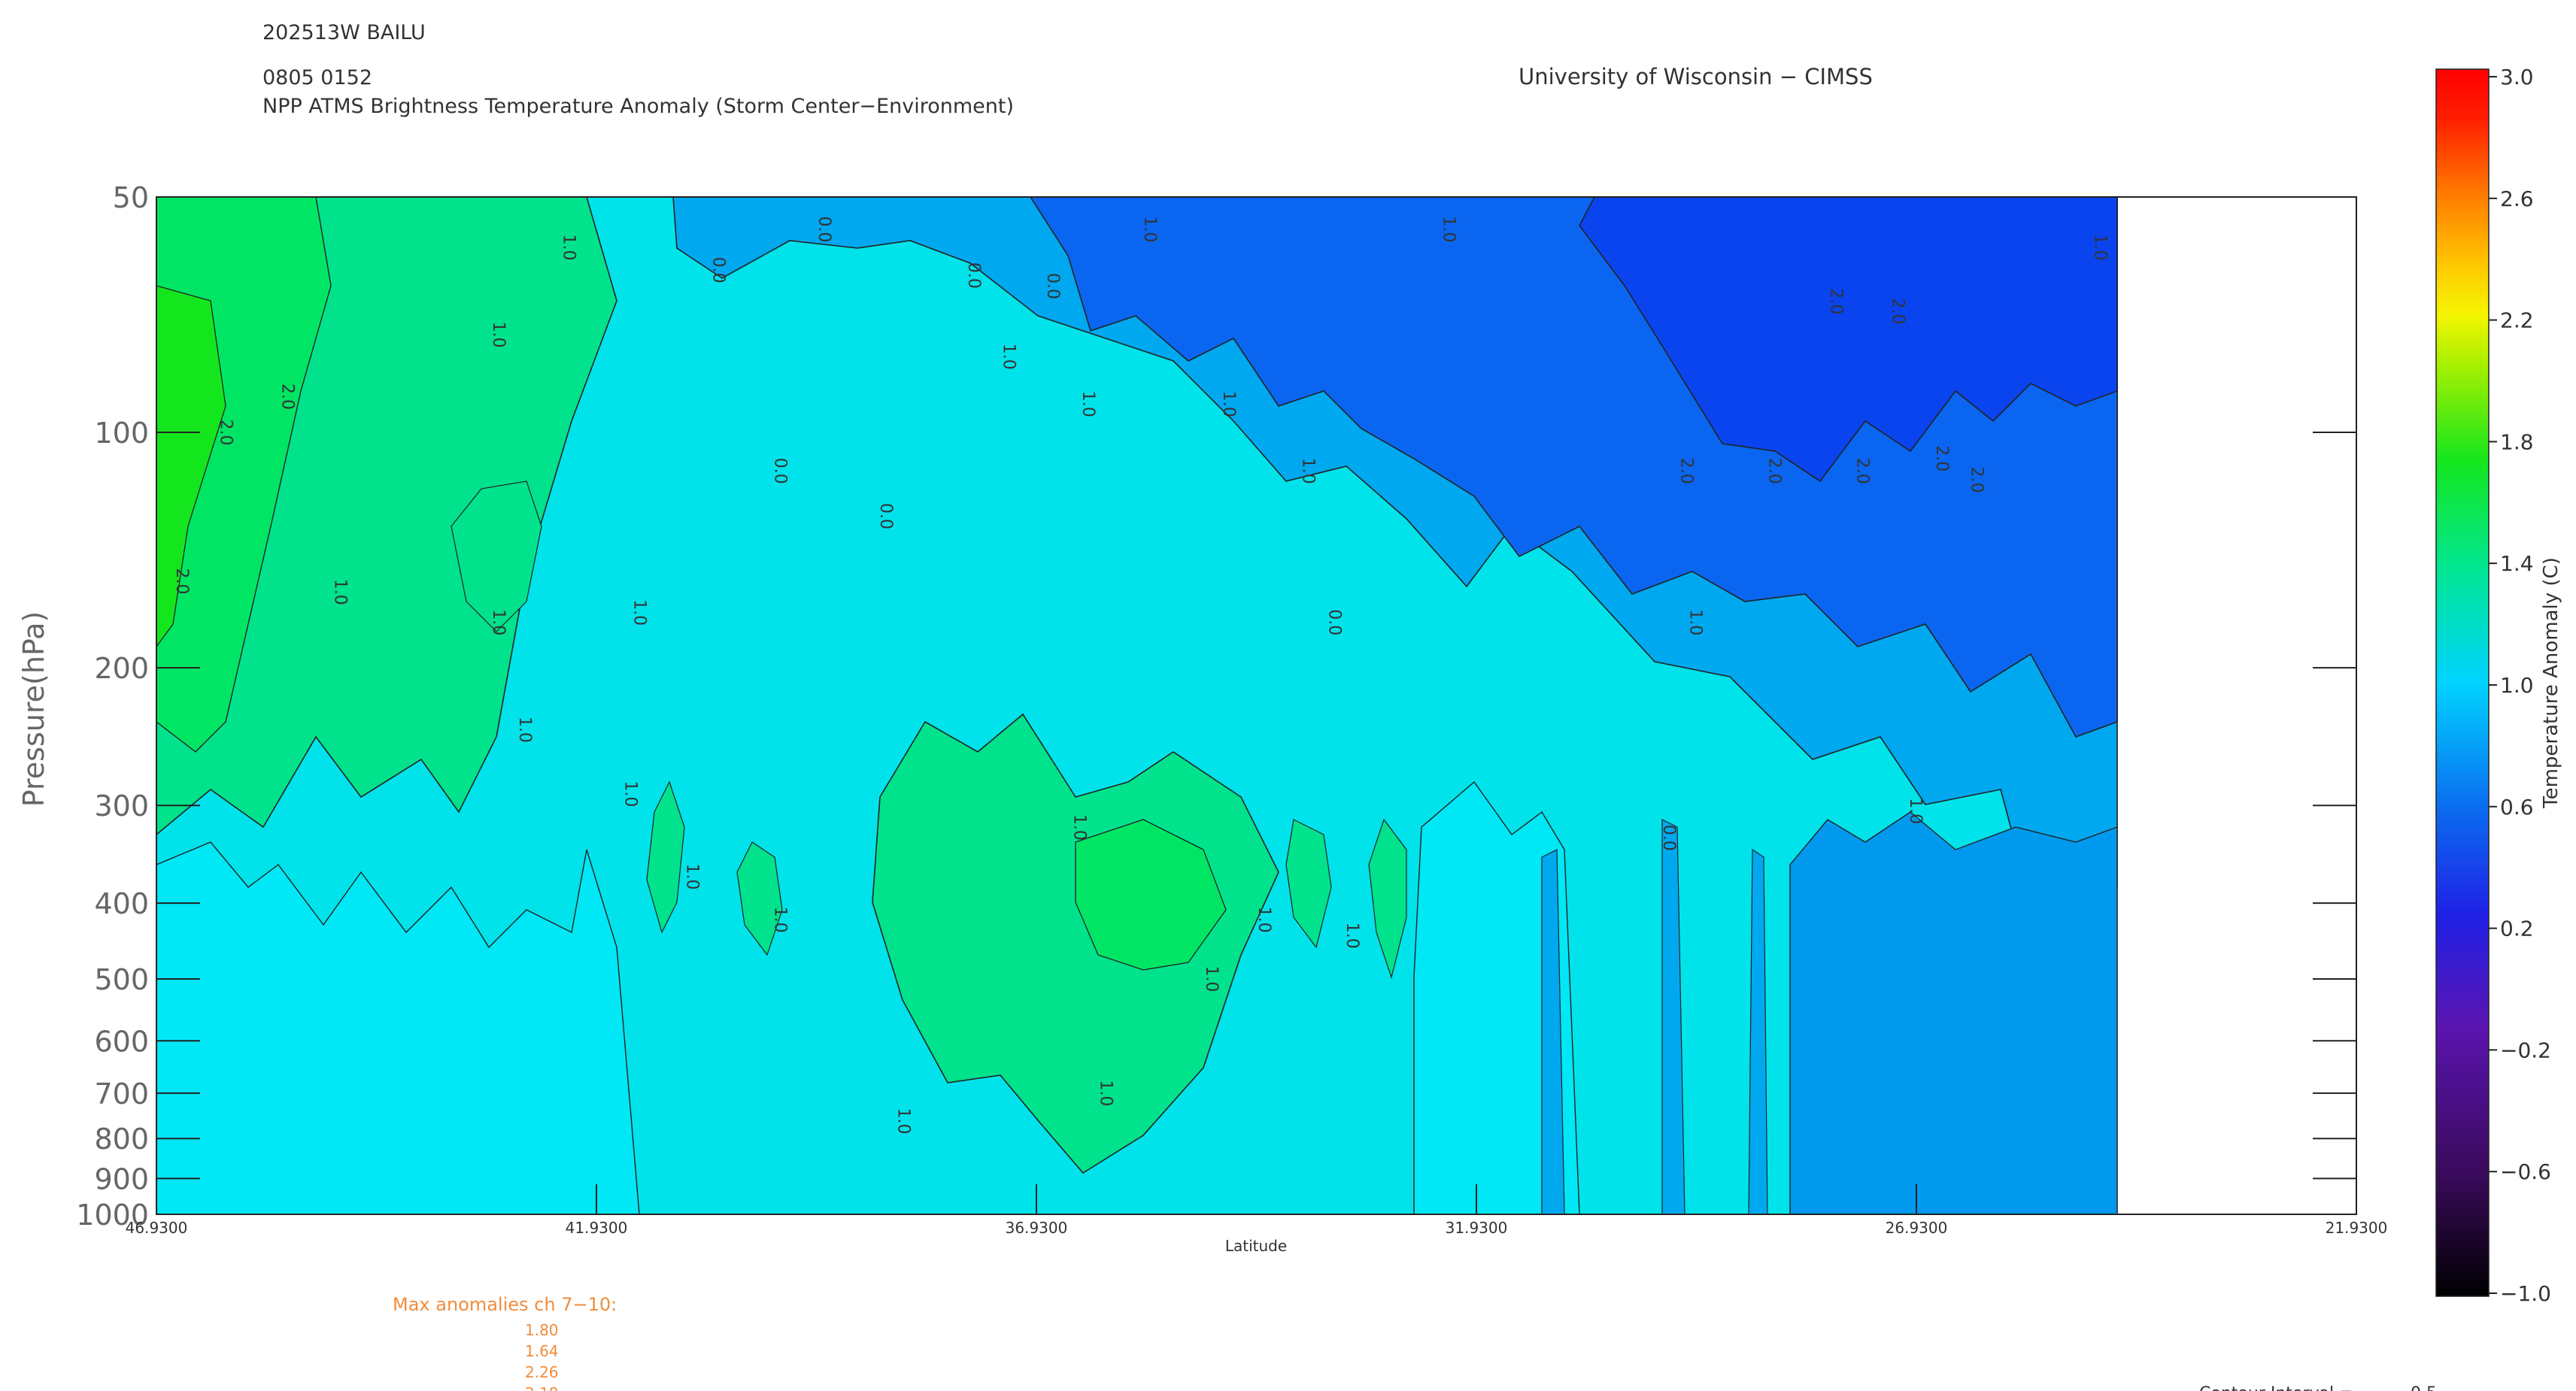  I want to click on band-cyan-right, so click(1496, 997).